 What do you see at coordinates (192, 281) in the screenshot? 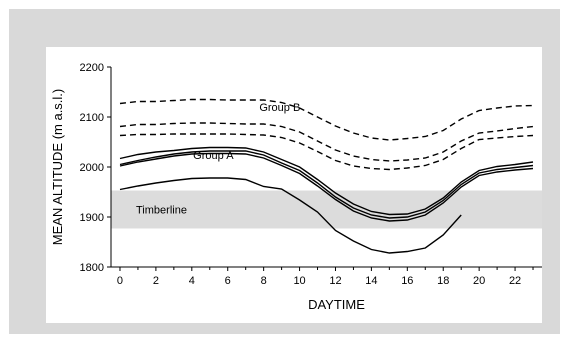
I see `x-tick-label: 4` at bounding box center [192, 281].